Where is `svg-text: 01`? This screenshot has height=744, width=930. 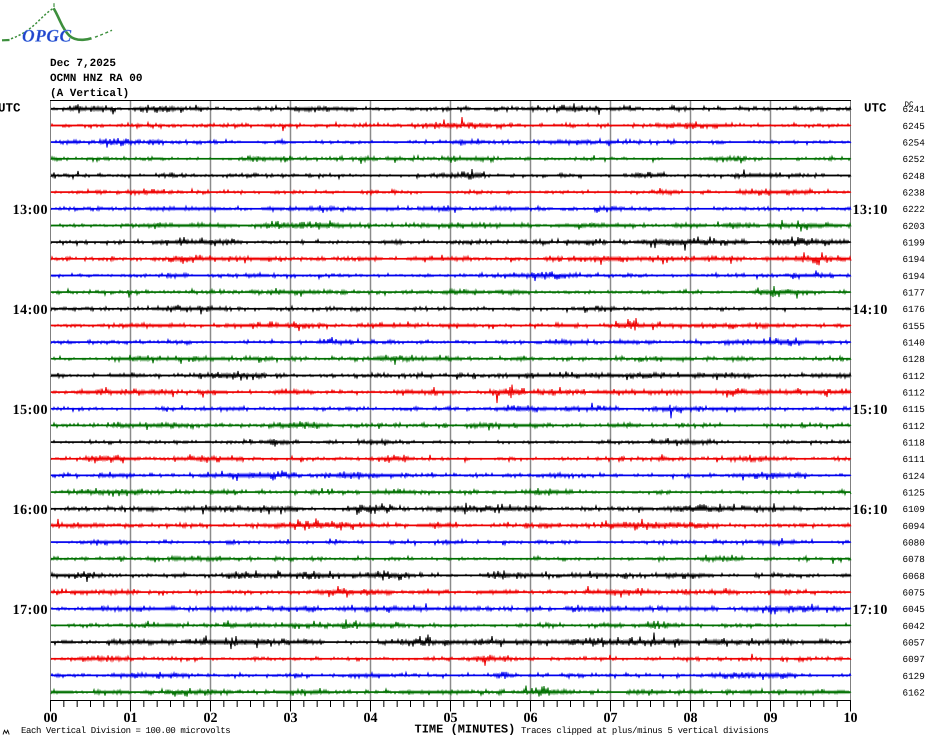
svg-text: 01 is located at coordinates (131, 718).